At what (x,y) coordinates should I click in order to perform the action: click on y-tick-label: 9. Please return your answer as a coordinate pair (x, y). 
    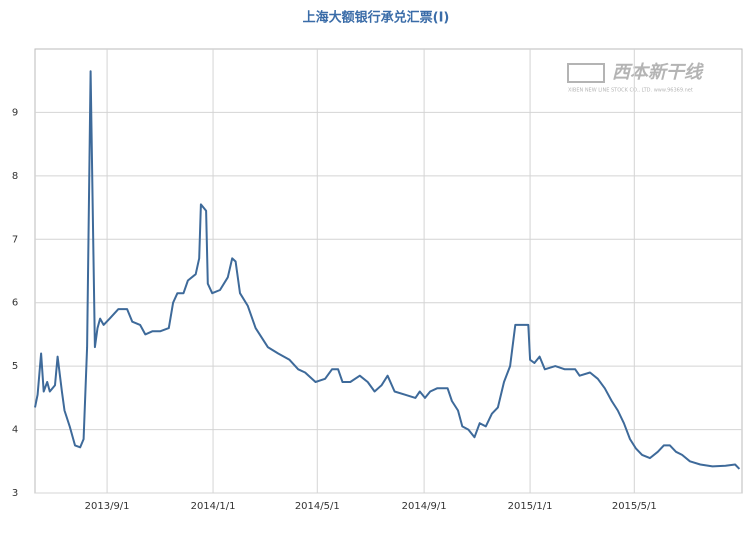
    Looking at the image, I should click on (15, 112).